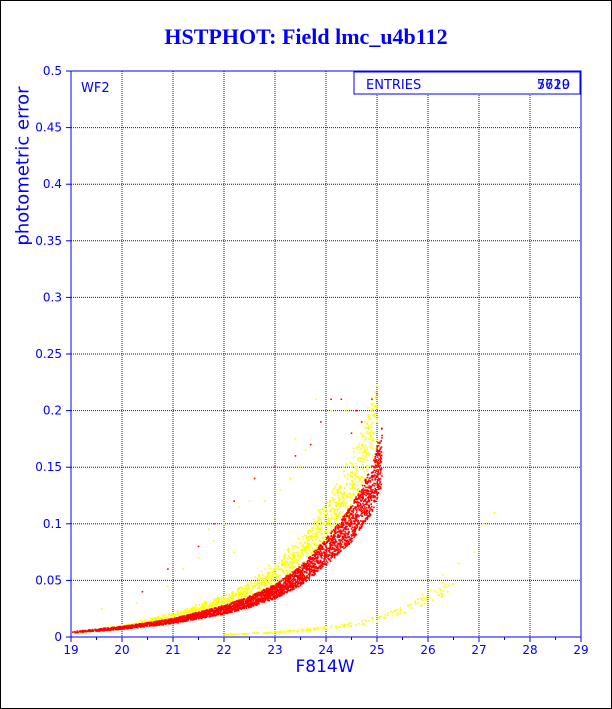 The width and height of the screenshot is (612, 709). Describe the element at coordinates (376, 650) in the screenshot. I see `x-tick-label: 25` at that location.